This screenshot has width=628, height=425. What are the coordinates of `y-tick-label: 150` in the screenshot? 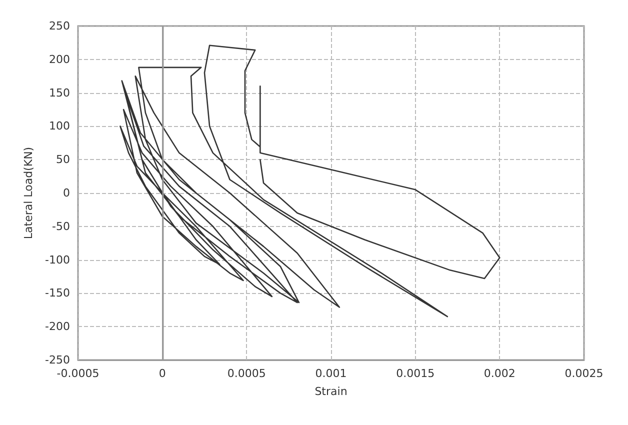 It's located at (59, 93).